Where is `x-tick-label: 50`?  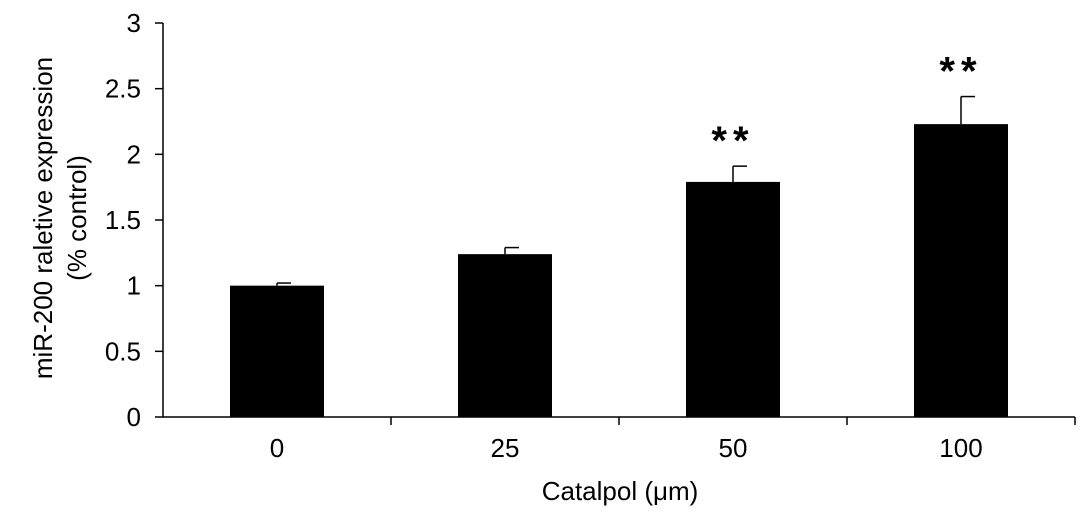
x-tick-label: 50 is located at coordinates (733, 448).